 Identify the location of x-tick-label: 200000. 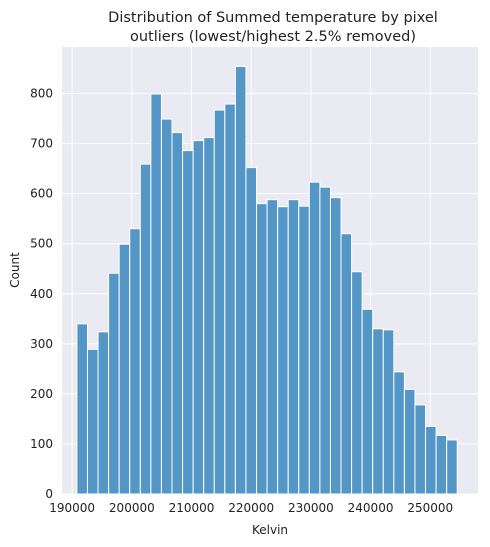
(132, 508).